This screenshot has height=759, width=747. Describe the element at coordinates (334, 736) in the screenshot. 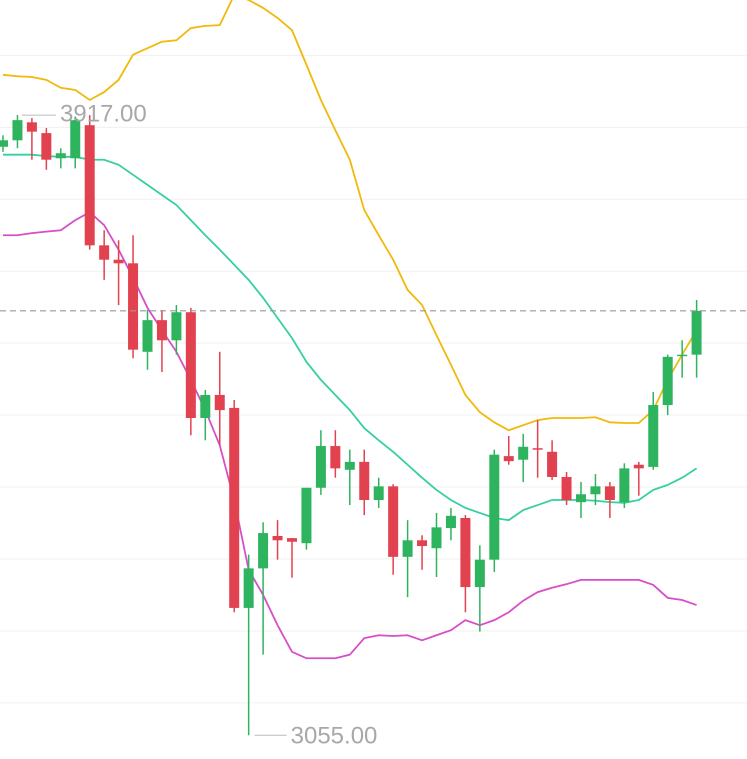

I see `annotation-label: 3055.00` at that location.